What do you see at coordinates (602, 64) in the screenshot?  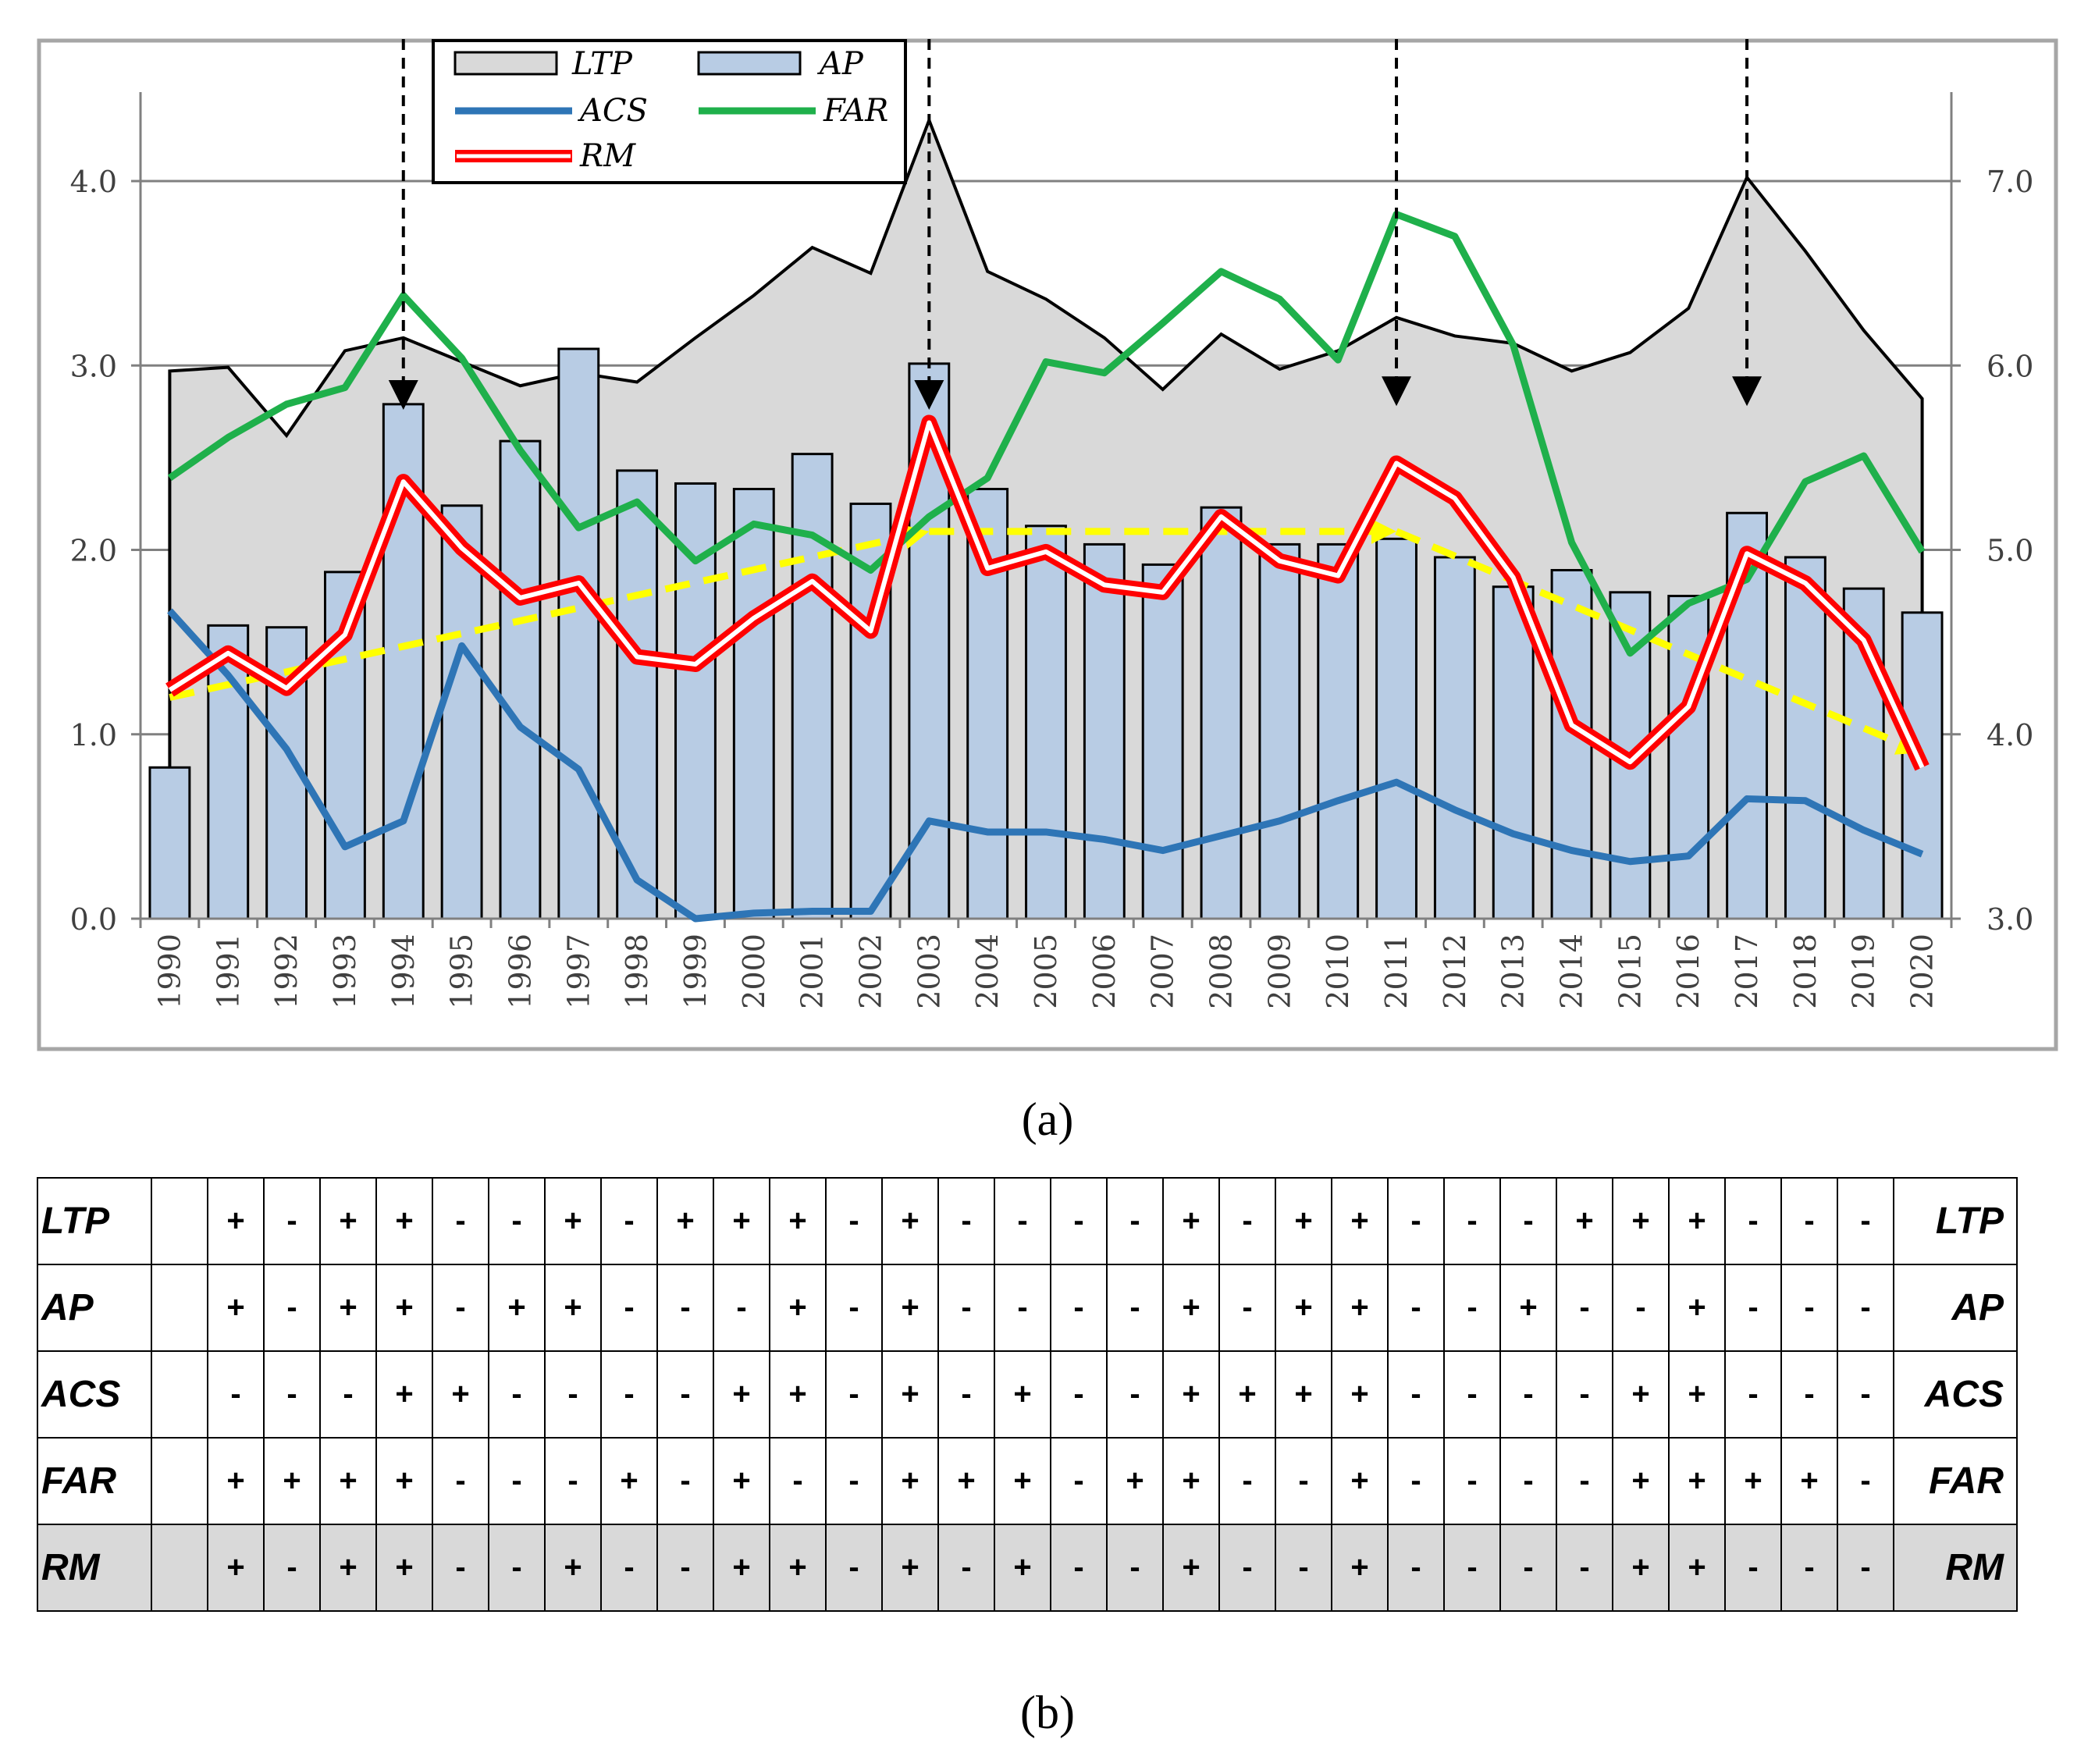 I see `legend-label-ltp: LTP` at bounding box center [602, 64].